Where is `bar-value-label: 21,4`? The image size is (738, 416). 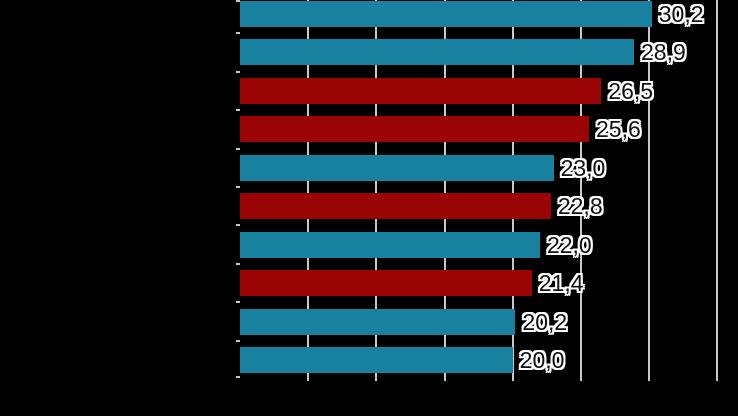 bar-value-label: 21,4 is located at coordinates (561, 283).